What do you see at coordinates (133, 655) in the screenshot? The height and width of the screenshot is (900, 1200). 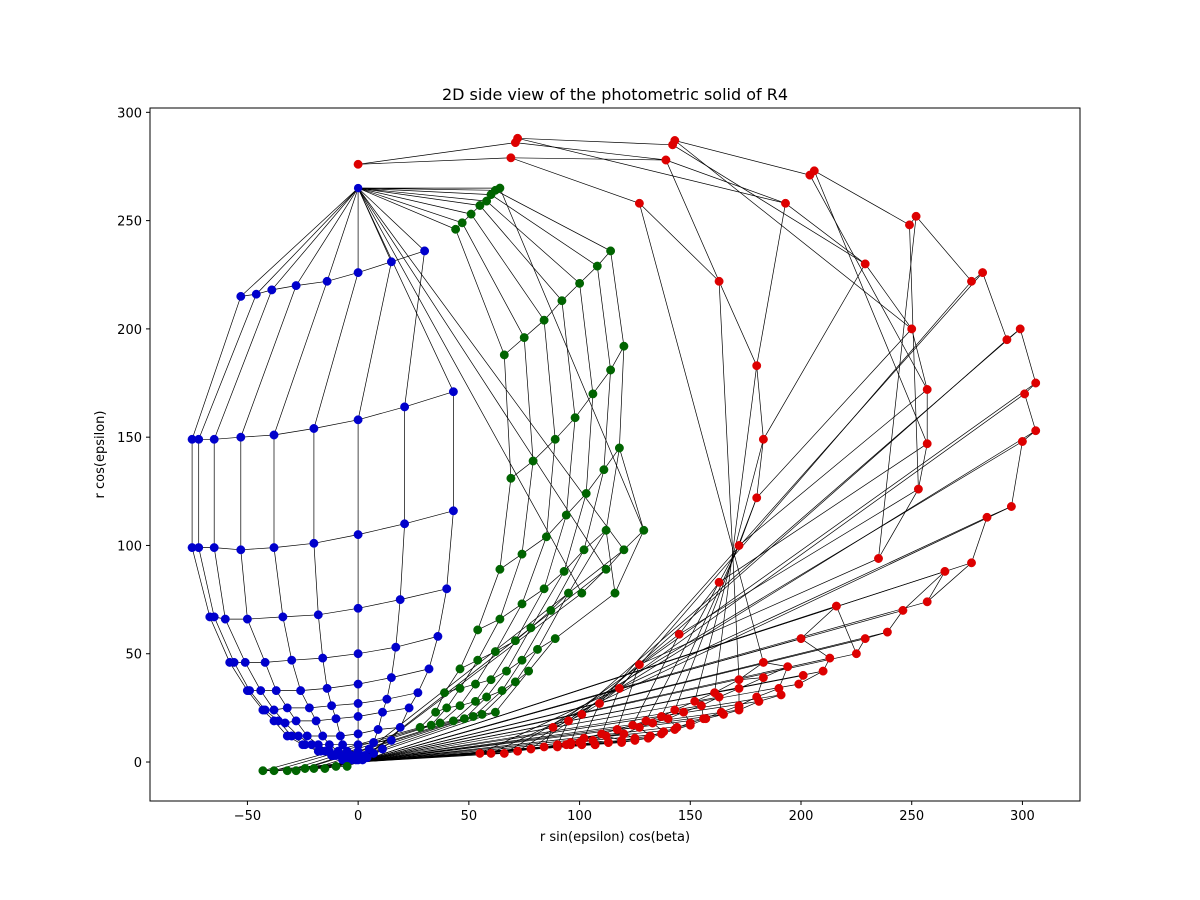 I see `y-tick-label: 50` at bounding box center [133, 655].